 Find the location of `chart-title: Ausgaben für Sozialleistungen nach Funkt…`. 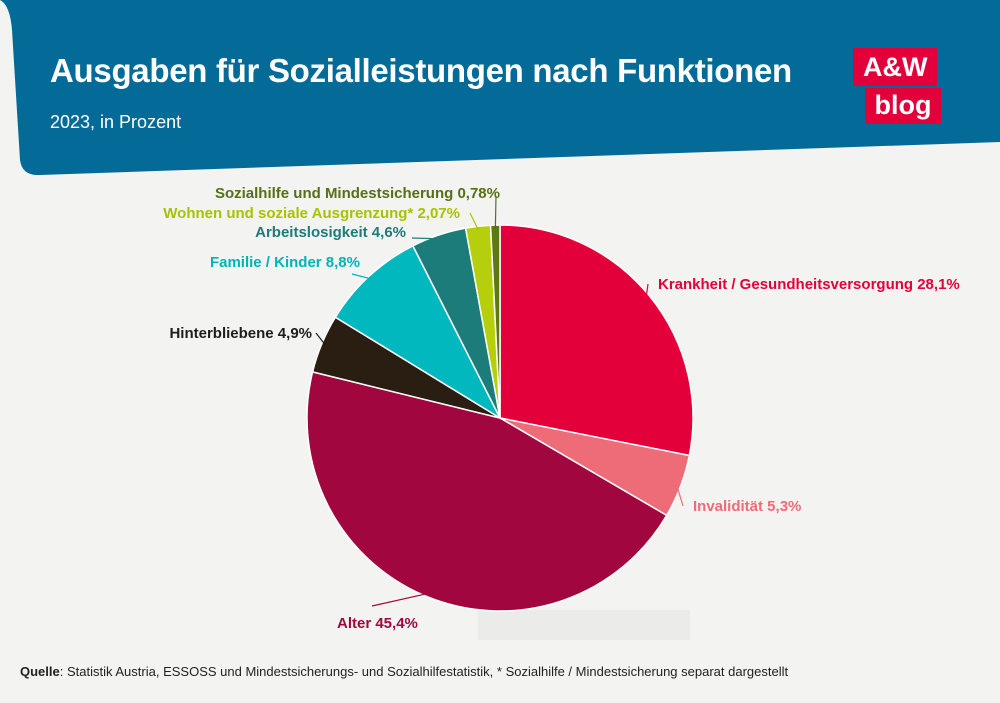

chart-title: Ausgaben für Sozialleistungen nach Funkt… is located at coordinates (421, 70).